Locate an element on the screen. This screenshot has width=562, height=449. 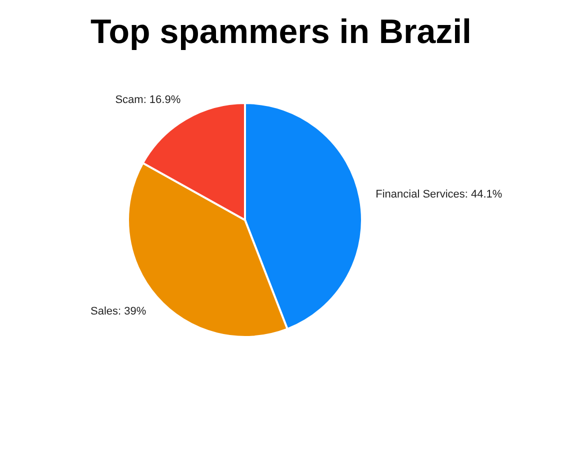
slice-label: Scam: 16.9% is located at coordinates (148, 100).